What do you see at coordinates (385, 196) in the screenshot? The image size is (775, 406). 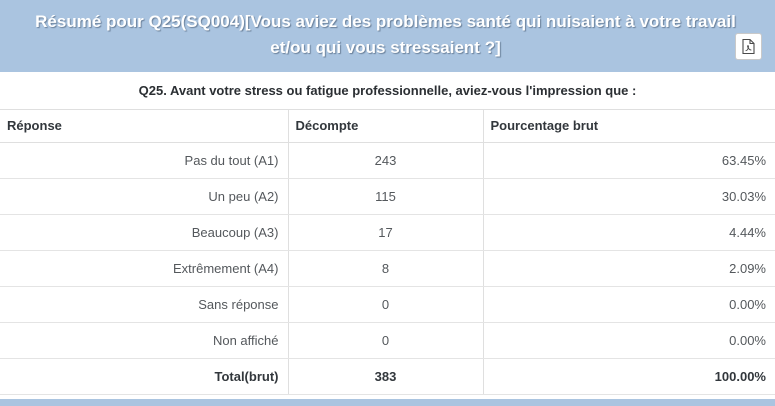 I see `count-value: 115` at bounding box center [385, 196].